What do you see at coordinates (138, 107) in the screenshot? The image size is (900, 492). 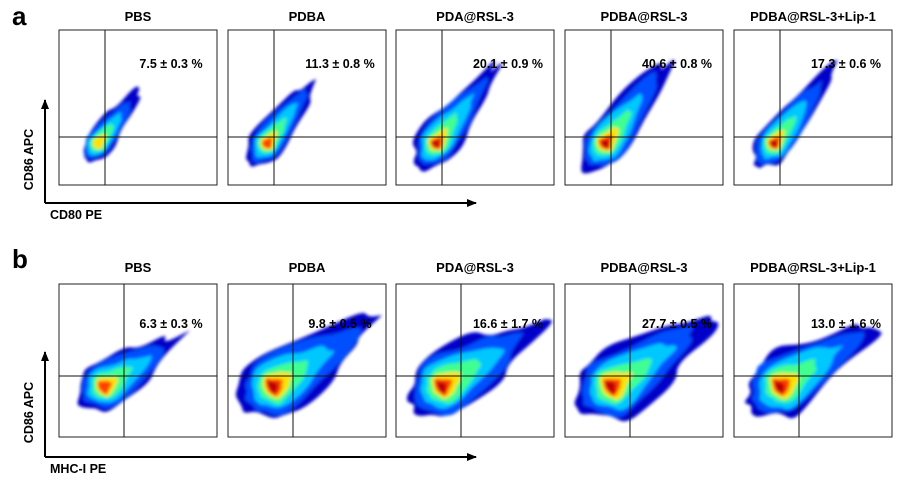 I see `plot-frame` at bounding box center [138, 107].